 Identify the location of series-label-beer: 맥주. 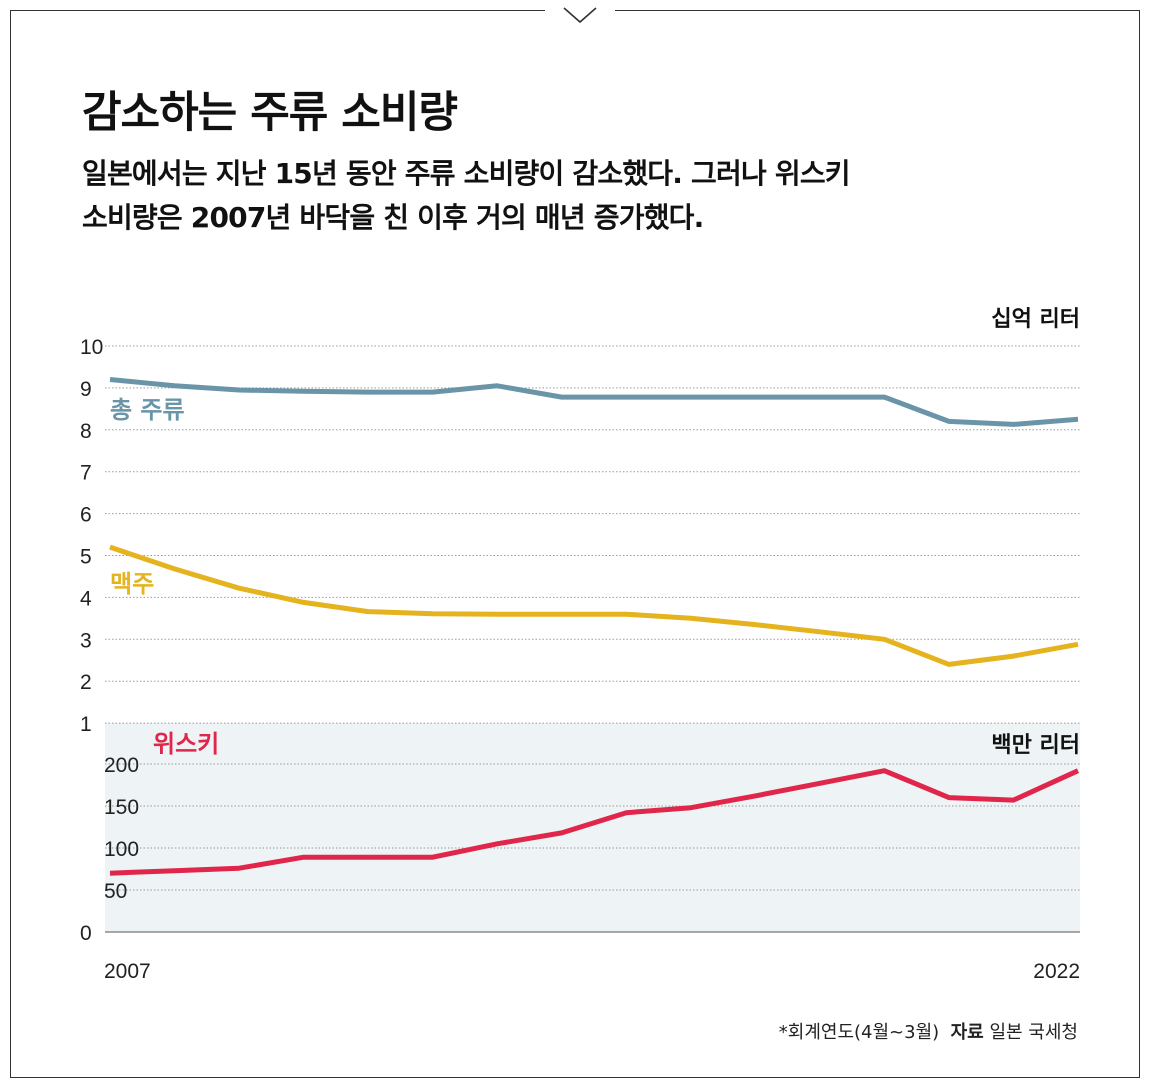
(132, 584).